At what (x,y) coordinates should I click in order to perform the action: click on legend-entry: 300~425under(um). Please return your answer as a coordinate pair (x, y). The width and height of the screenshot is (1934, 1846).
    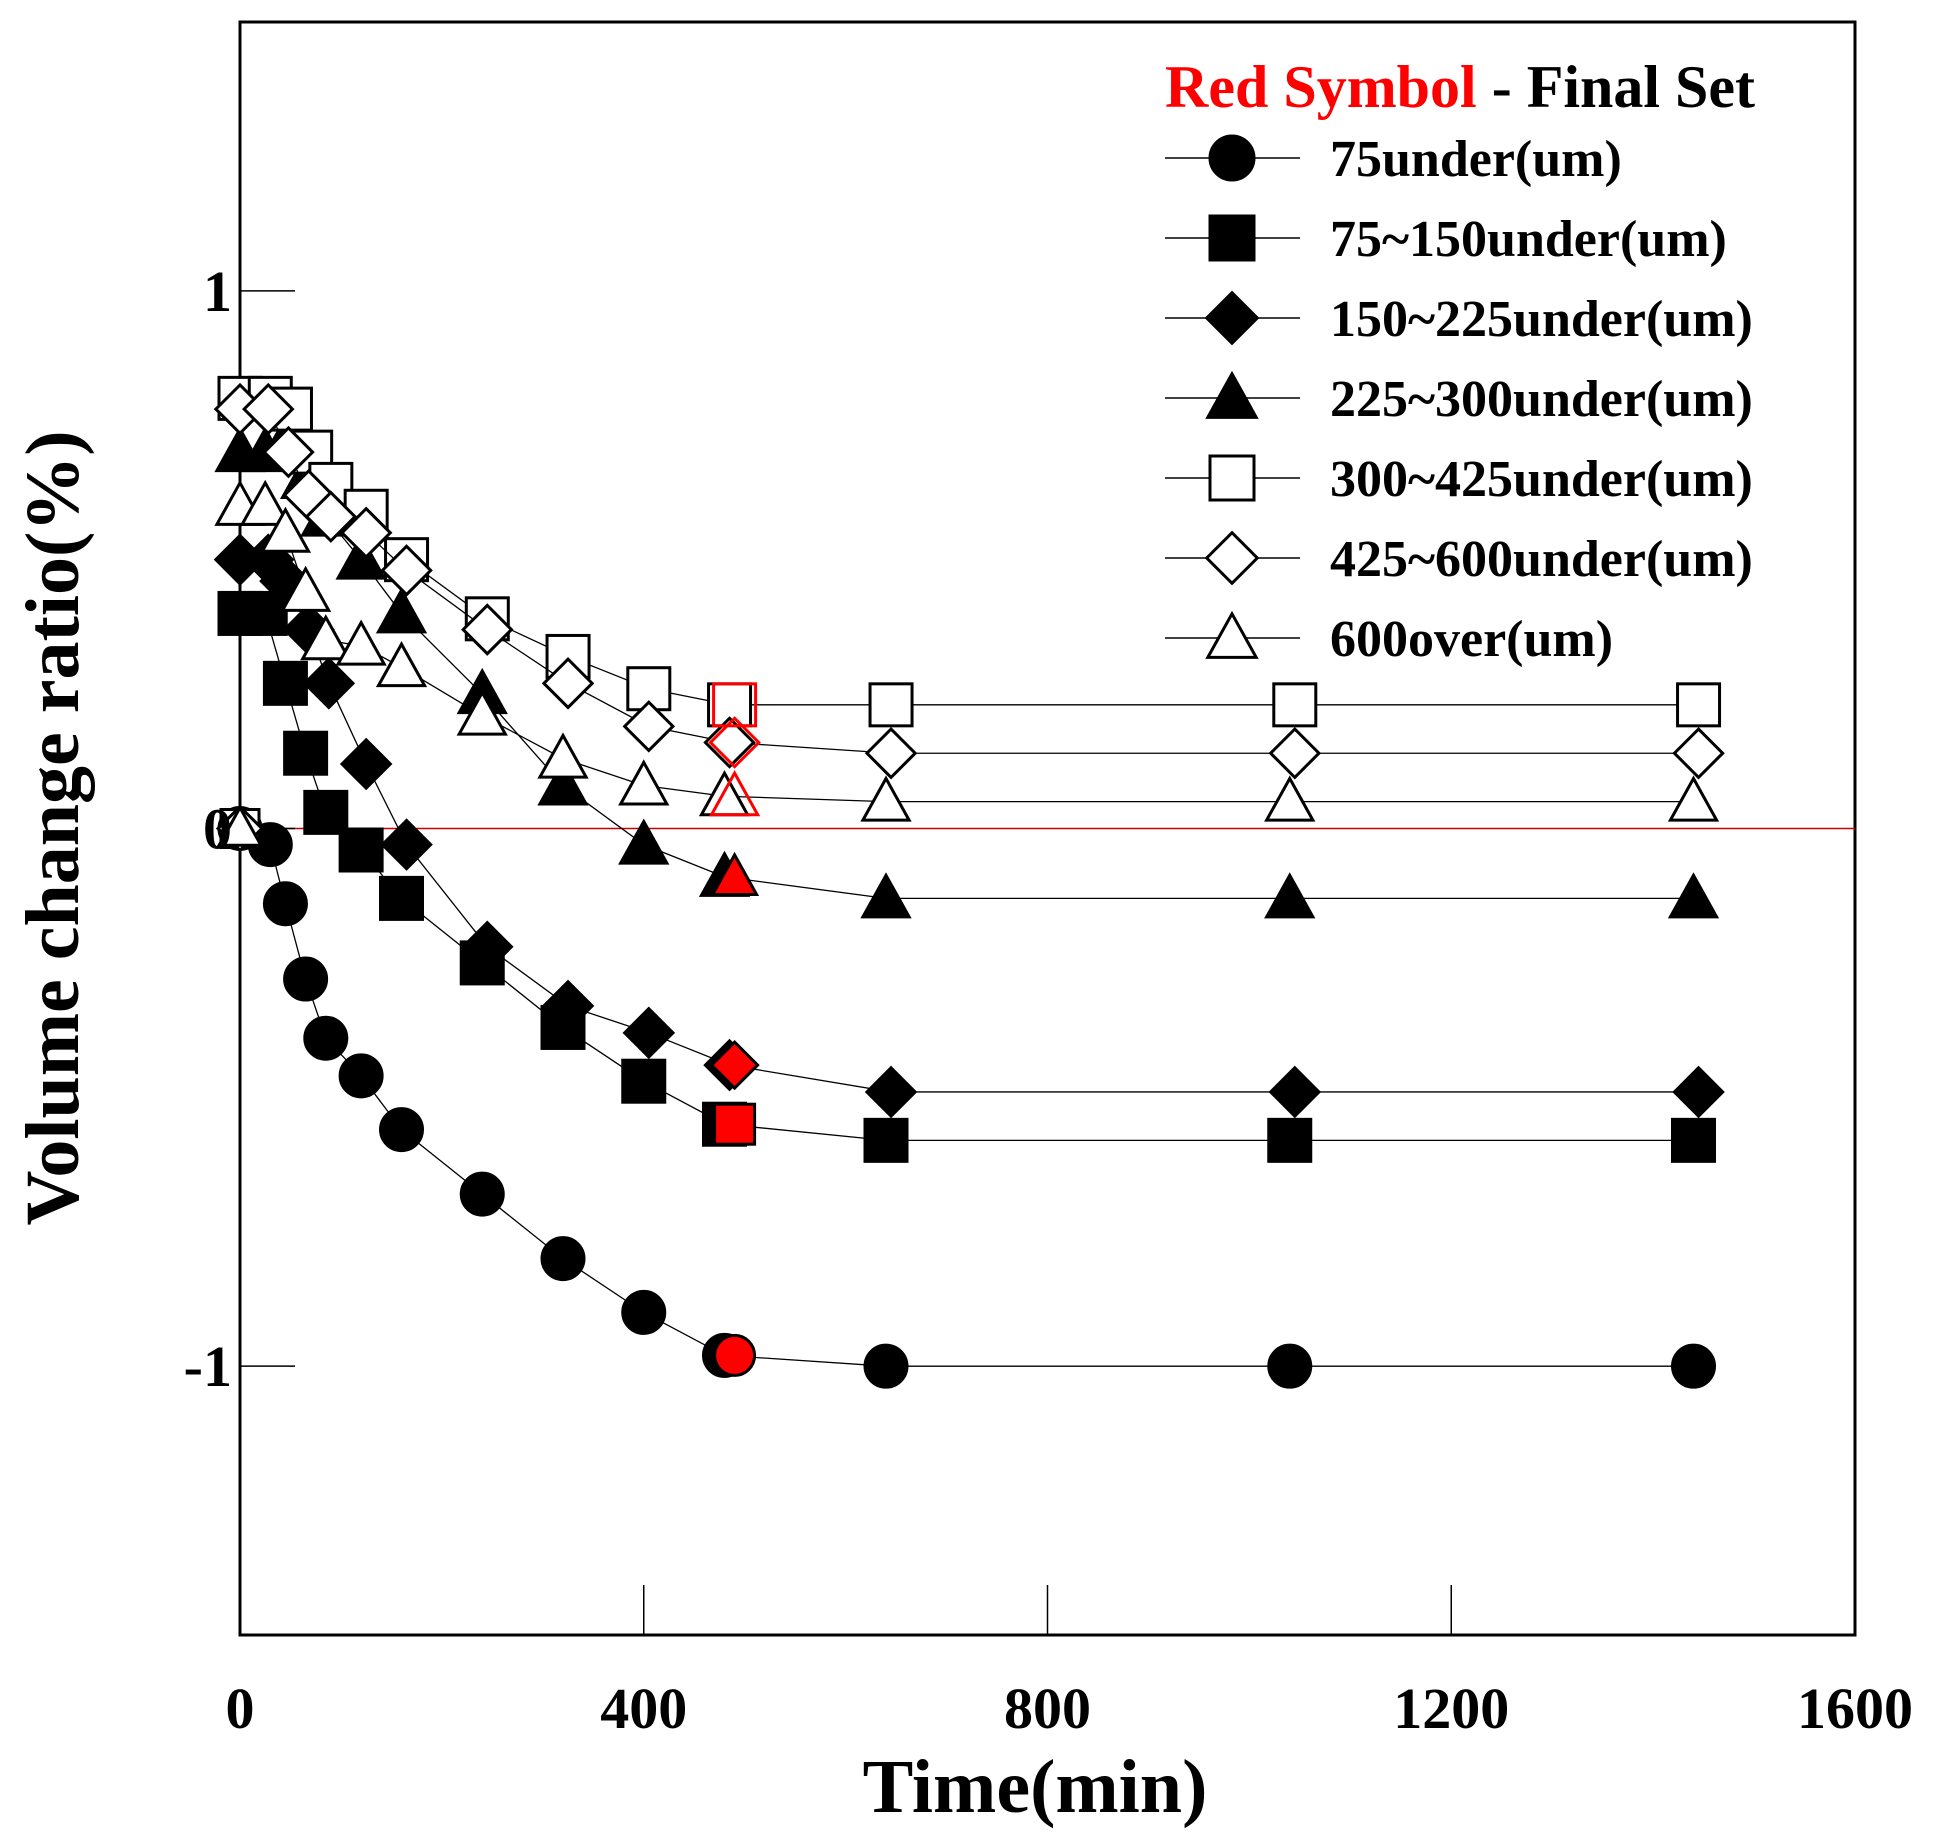
    Looking at the image, I should click on (1459, 479).